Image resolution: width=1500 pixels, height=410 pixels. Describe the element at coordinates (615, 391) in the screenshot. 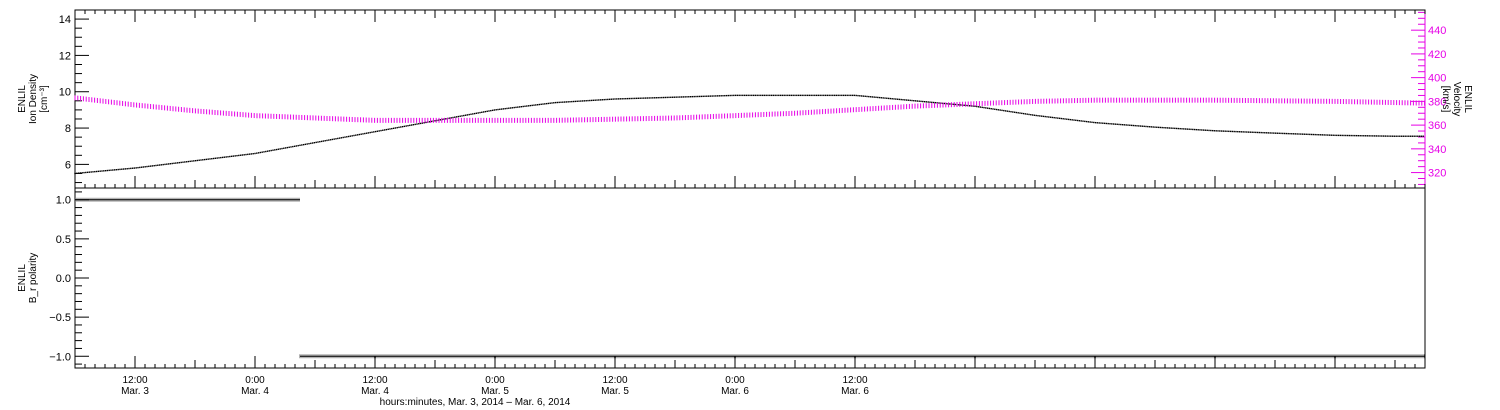

I see `date-tick-label: Mar. 5` at that location.